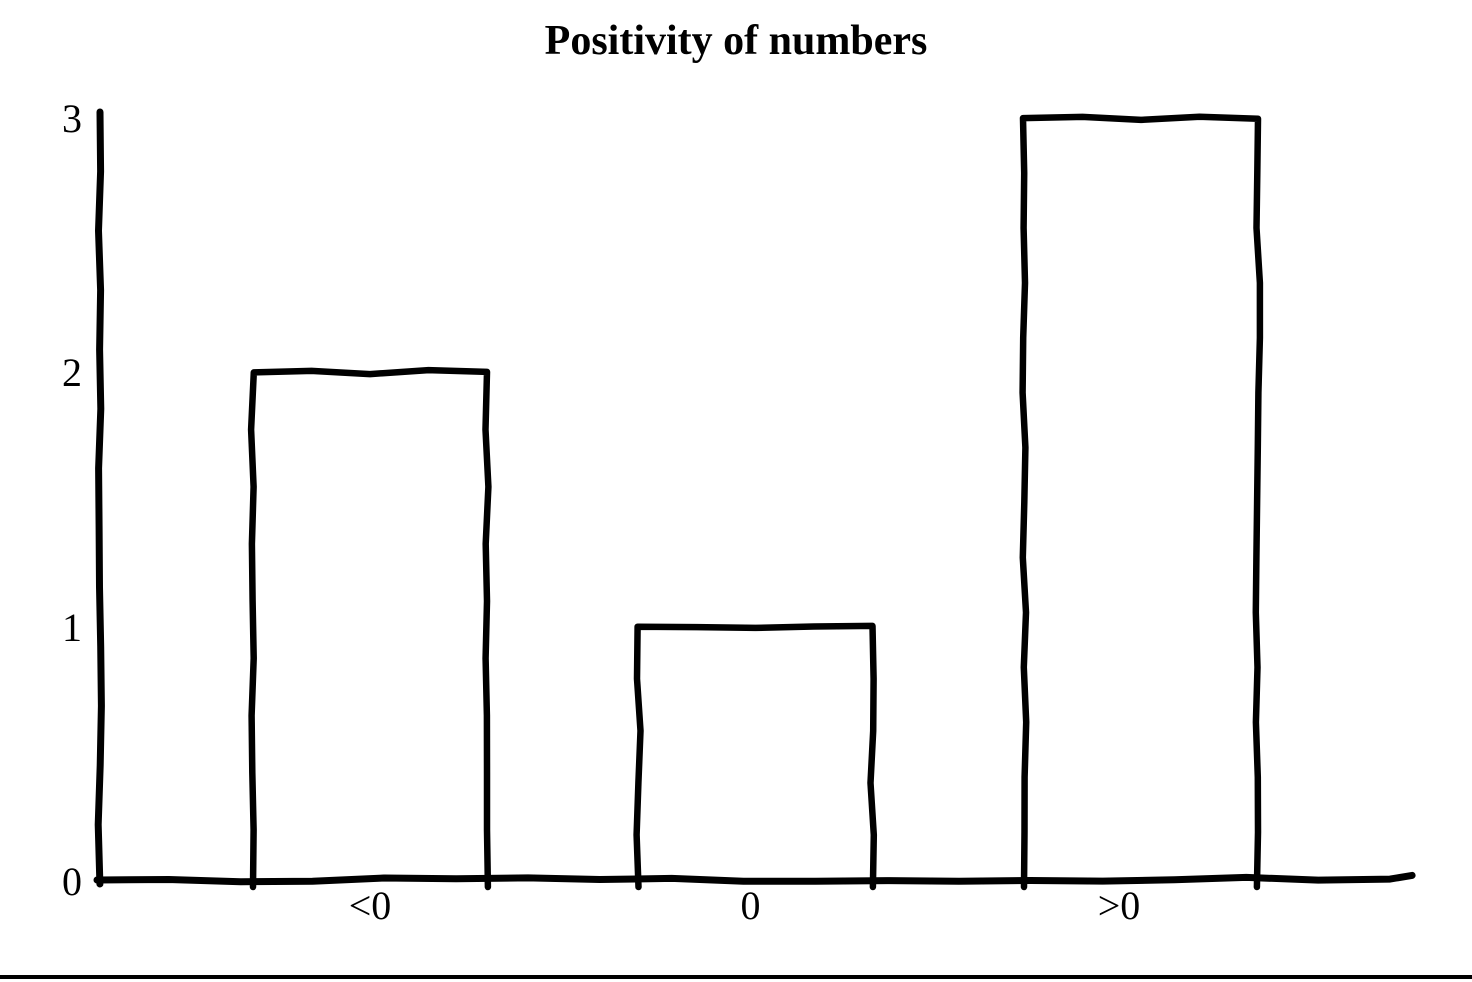 Image resolution: width=1472 pixels, height=982 pixels. What do you see at coordinates (750, 905) in the screenshot?
I see `x-tick-label: 0` at bounding box center [750, 905].